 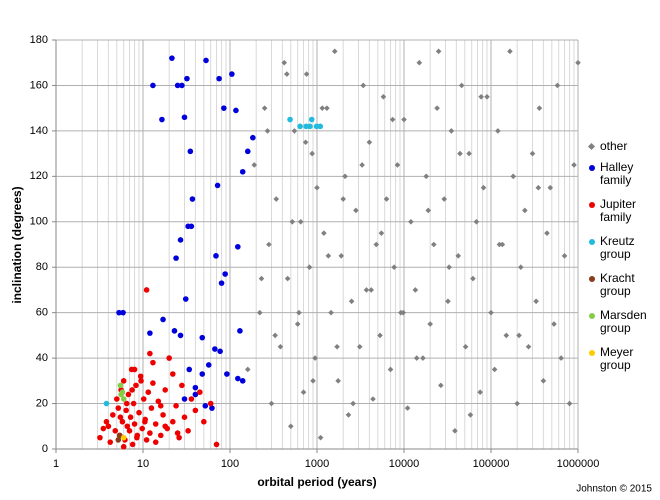 I want to click on y-tick-label: 140, so click(x=39, y=131).